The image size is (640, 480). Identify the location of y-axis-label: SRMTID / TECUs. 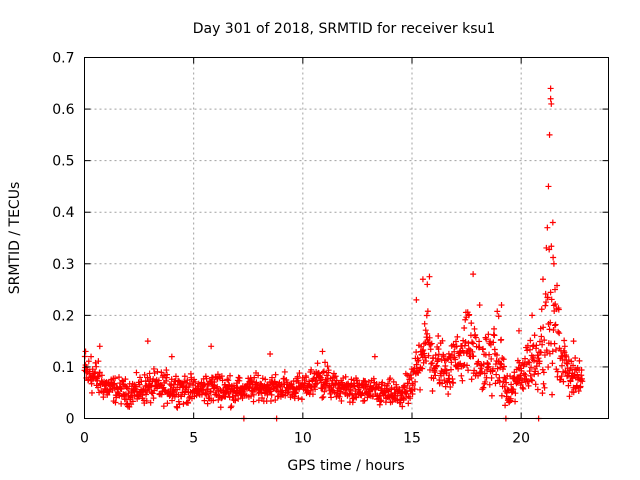
(15, 238).